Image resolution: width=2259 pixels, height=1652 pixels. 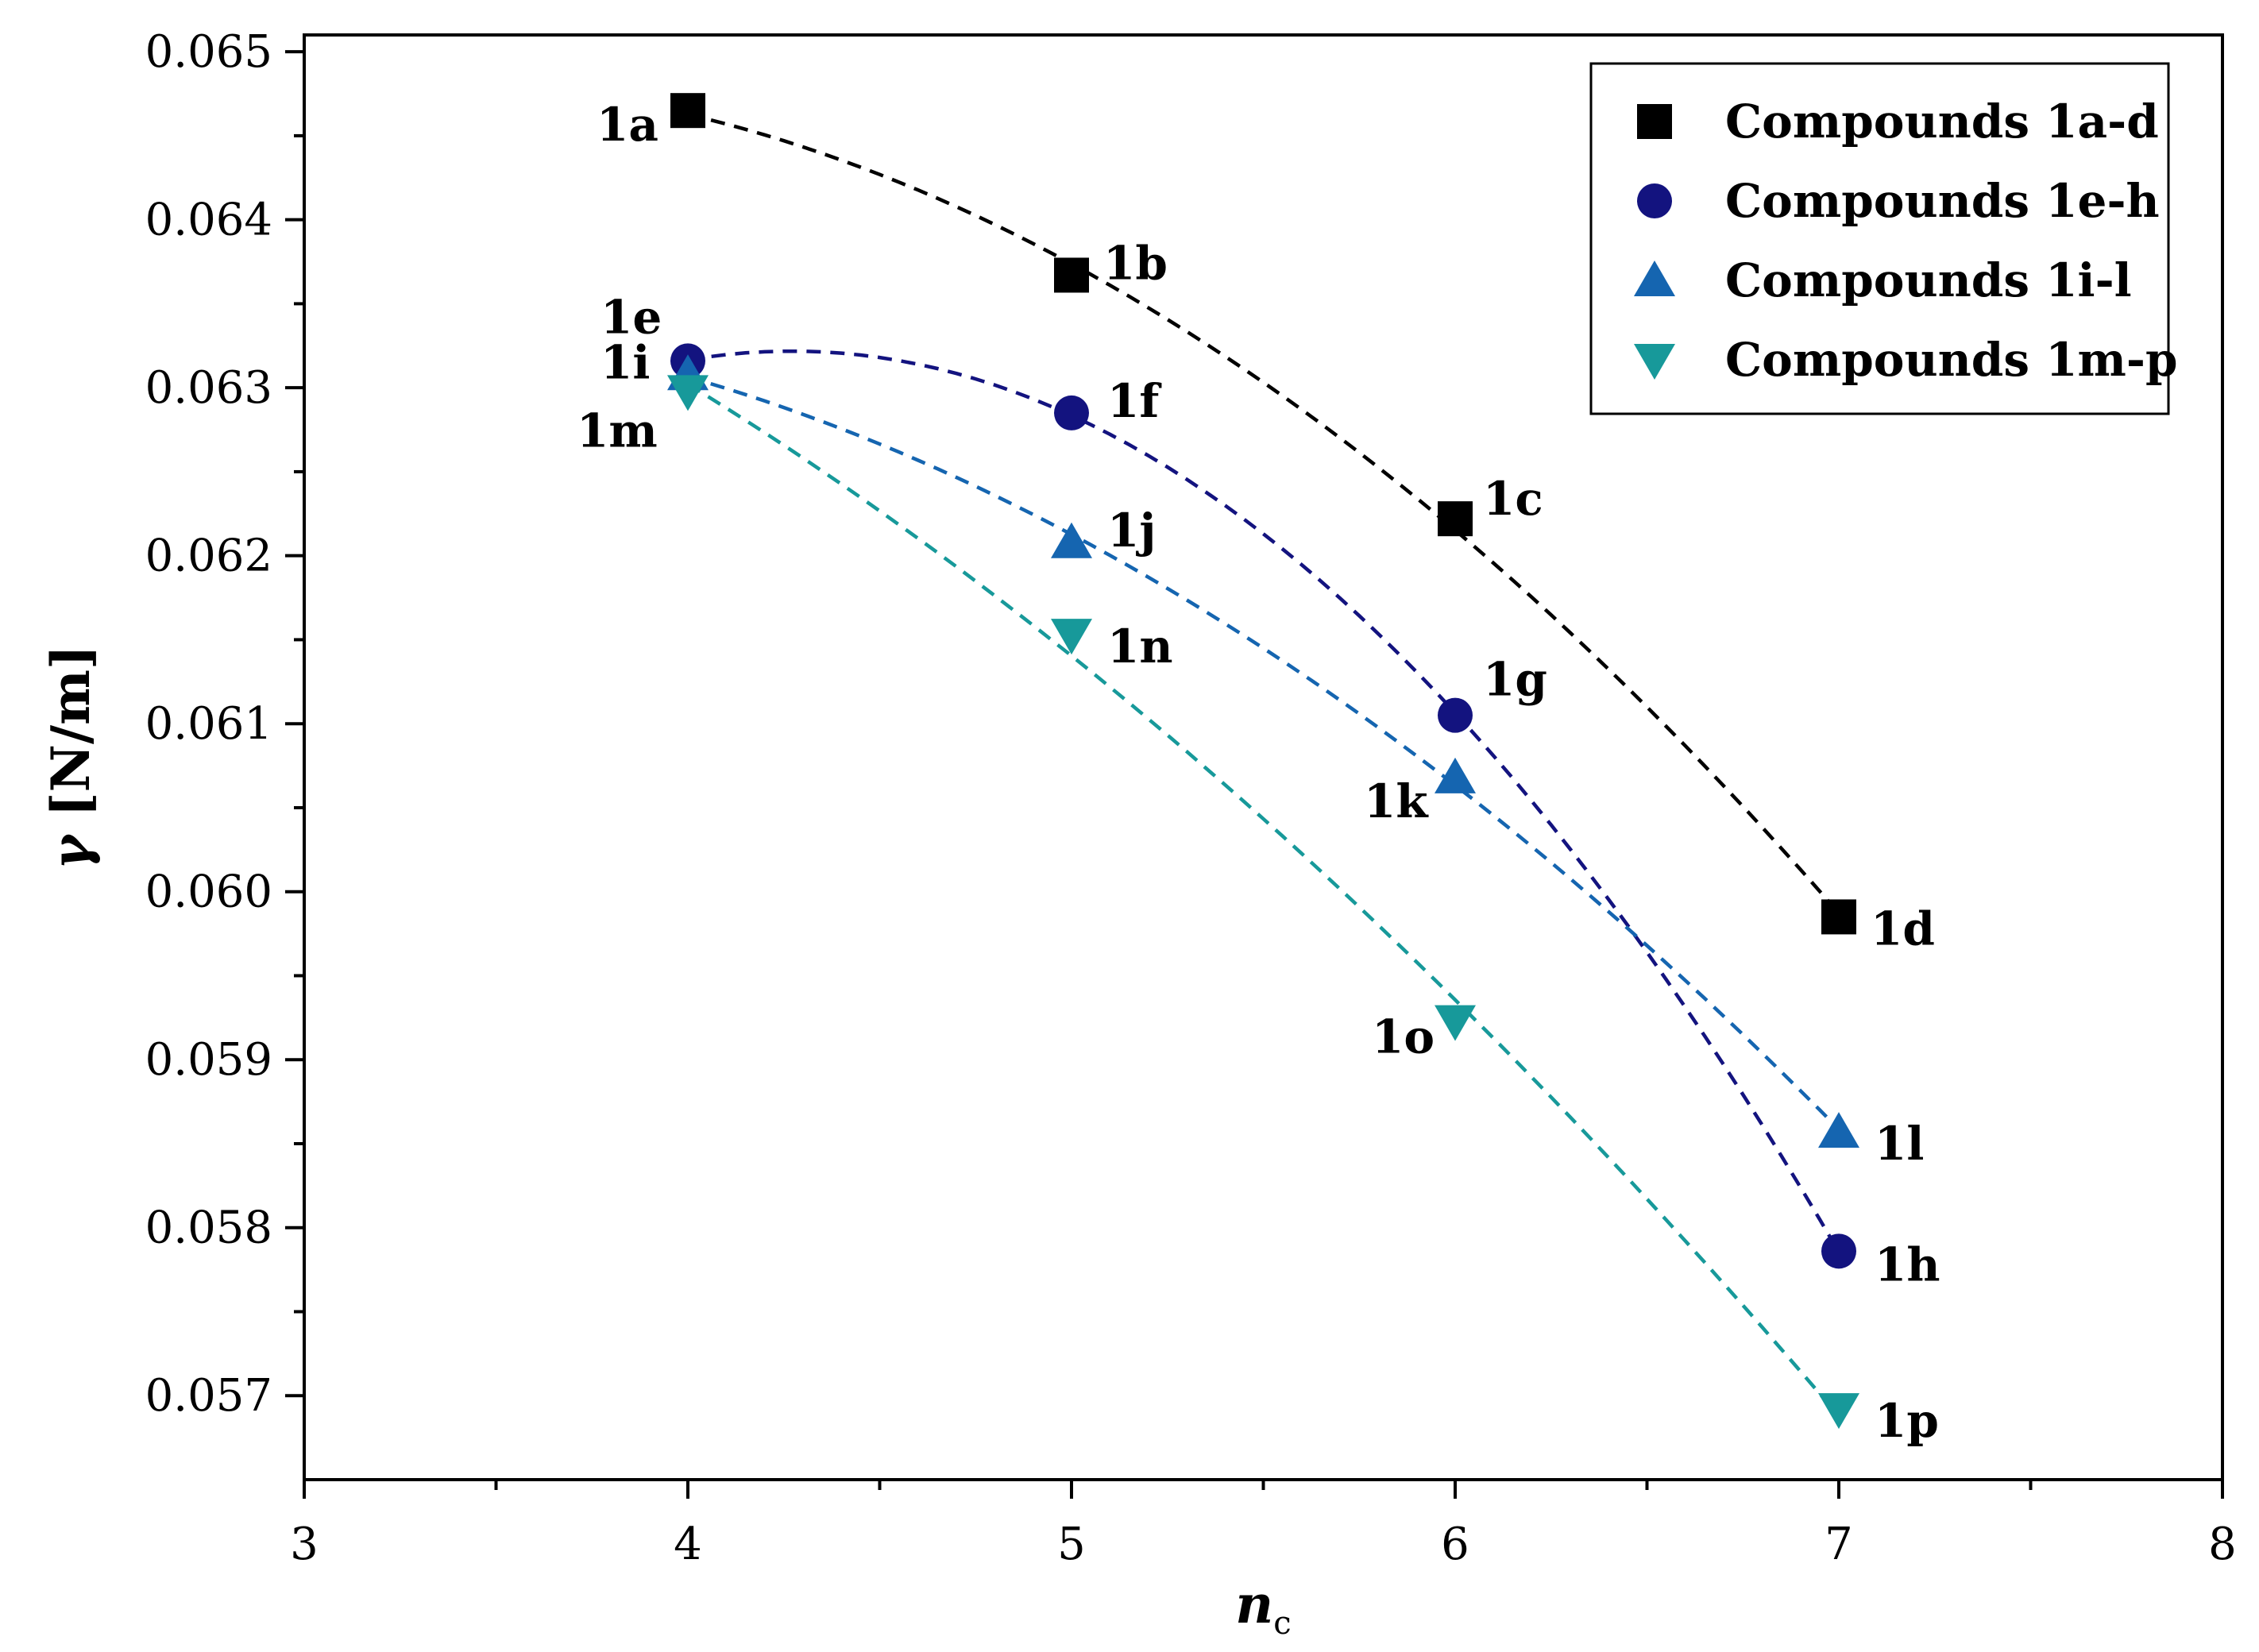 What do you see at coordinates (208, 1396) in the screenshot?
I see `y-tick-label: 0.057` at bounding box center [208, 1396].